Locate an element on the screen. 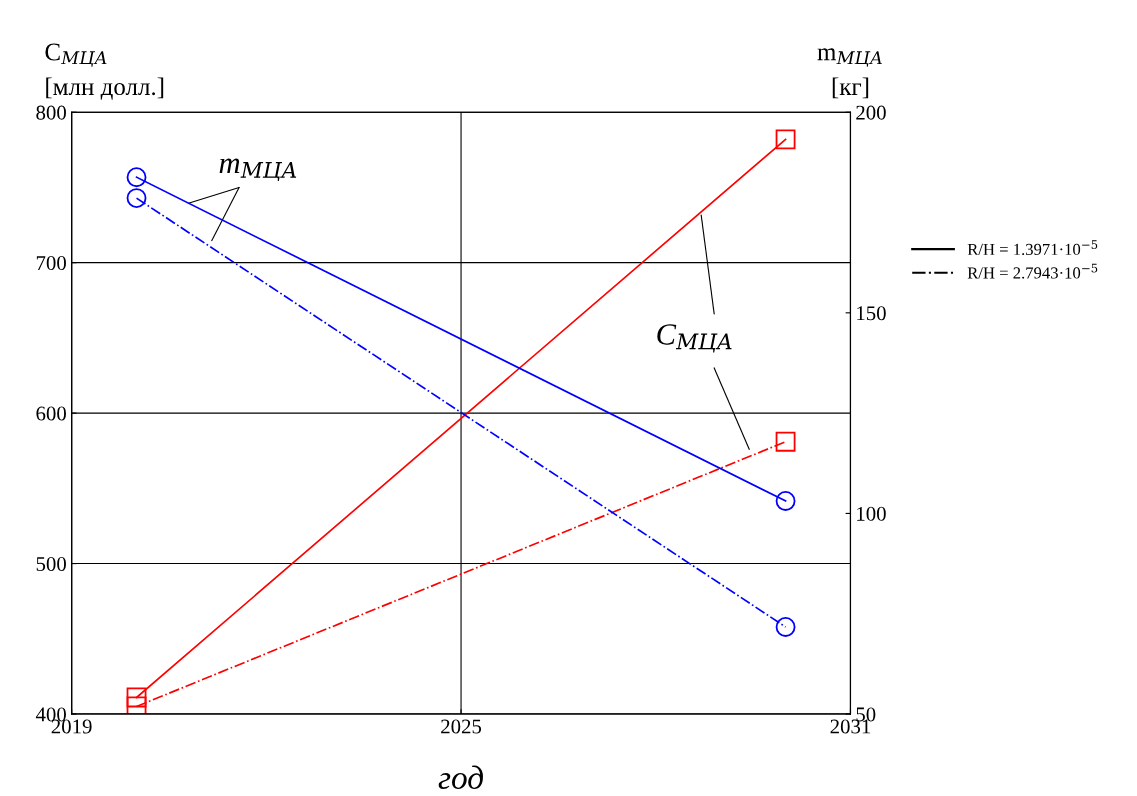 This screenshot has height=796, width=1137. annotation: m$_{МЦА}$ is located at coordinates (258, 170).